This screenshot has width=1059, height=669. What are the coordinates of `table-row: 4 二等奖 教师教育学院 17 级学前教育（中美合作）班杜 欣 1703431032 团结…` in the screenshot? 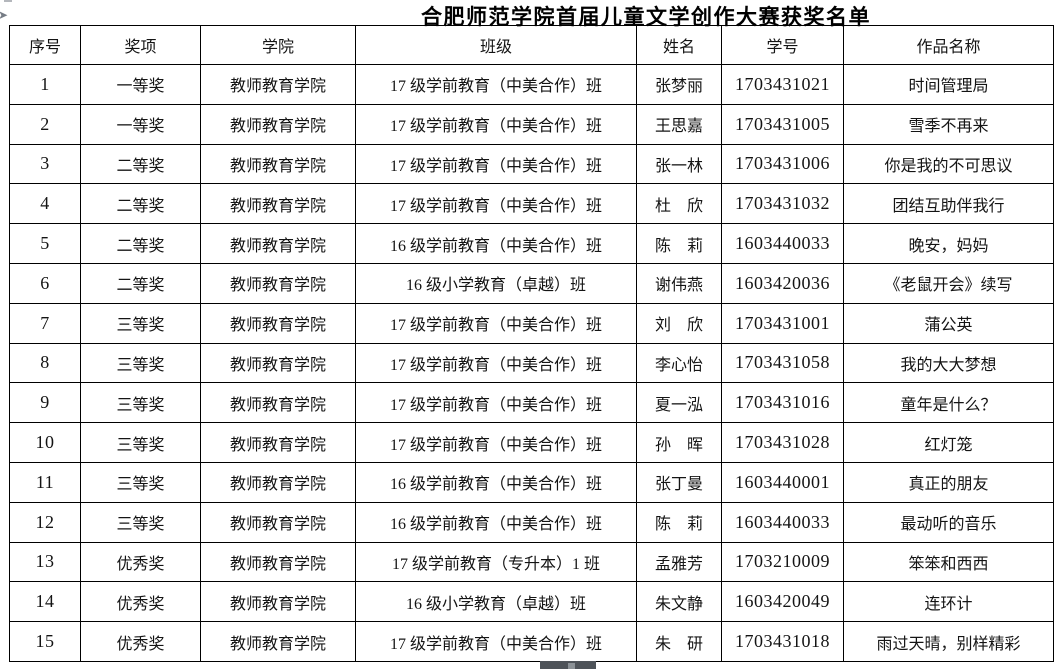 It's located at (531, 204).